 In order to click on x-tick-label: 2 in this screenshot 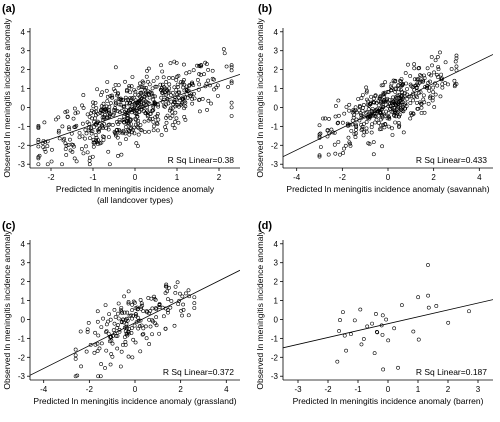, I will do `click(219, 177)`.